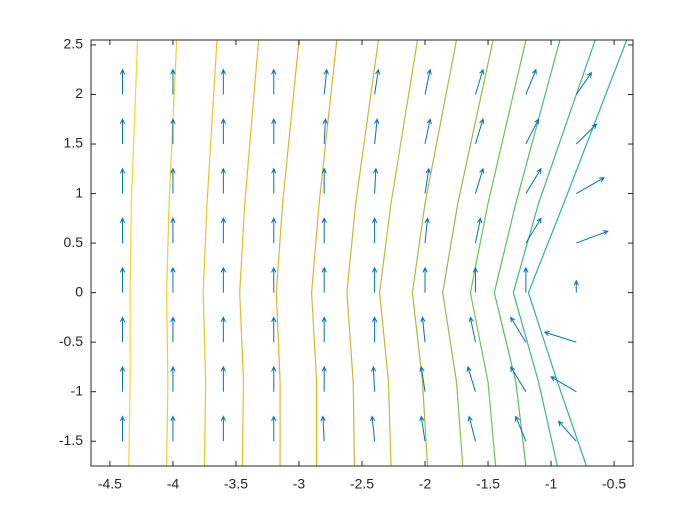 The image size is (700, 525). What do you see at coordinates (614, 484) in the screenshot?
I see `x-tick-label: -0.5` at bounding box center [614, 484].